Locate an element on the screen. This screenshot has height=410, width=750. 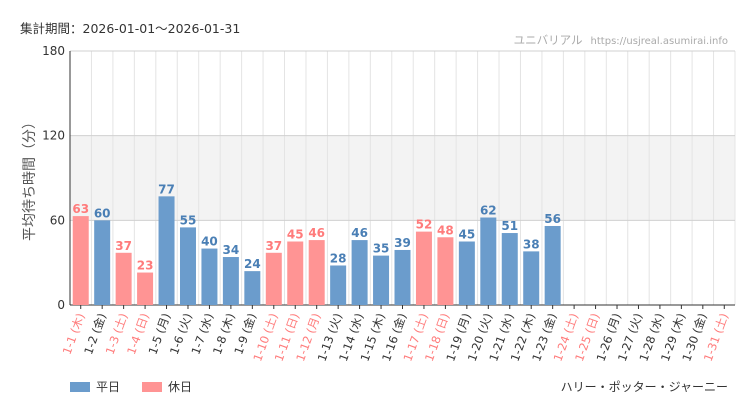
bar-1-15 (木) is located at coordinates (381, 280).